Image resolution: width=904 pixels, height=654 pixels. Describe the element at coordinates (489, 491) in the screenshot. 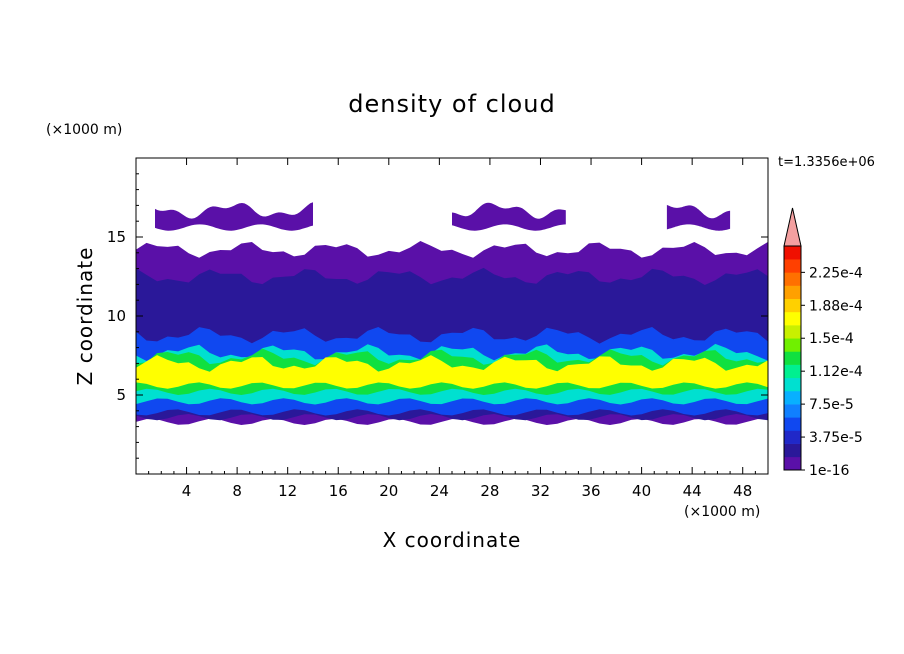

I see `x-tick-label: 28` at that location.